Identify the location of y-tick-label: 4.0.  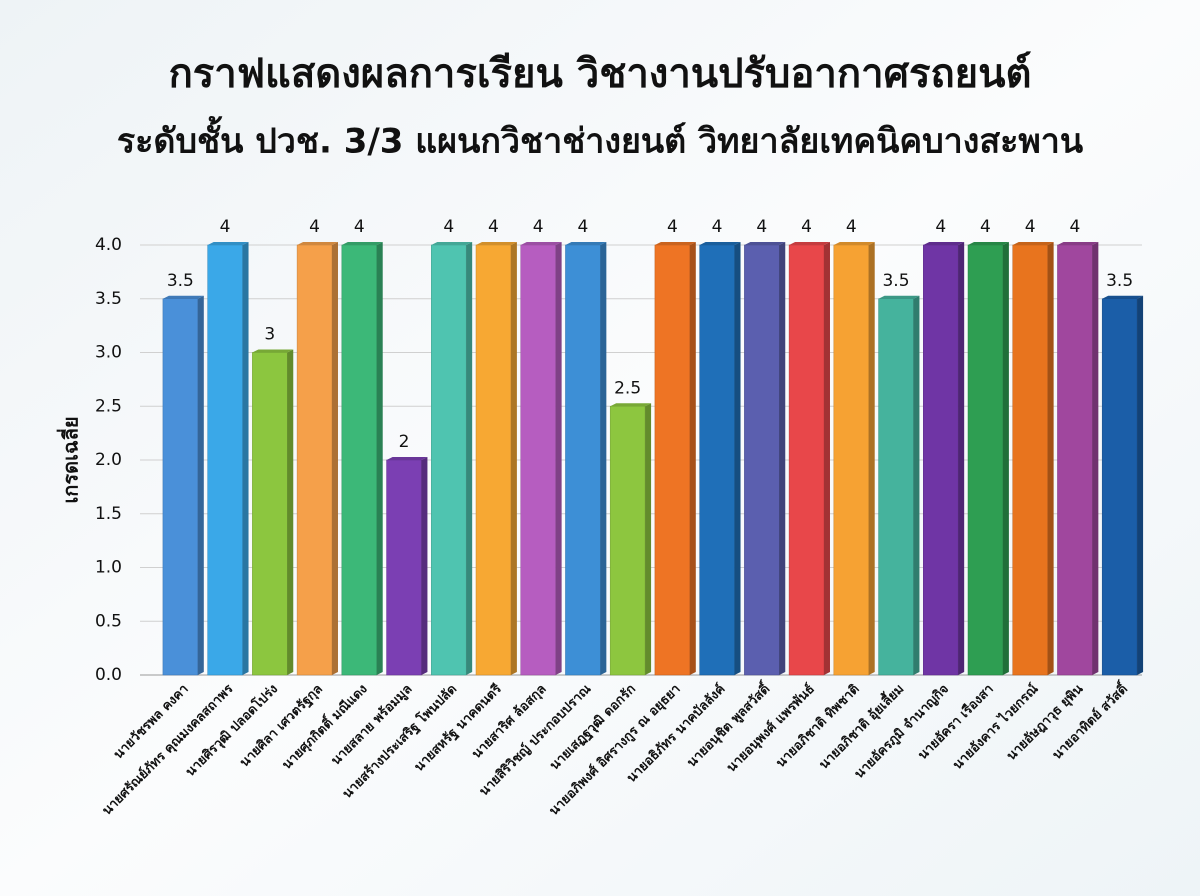
(108, 245).